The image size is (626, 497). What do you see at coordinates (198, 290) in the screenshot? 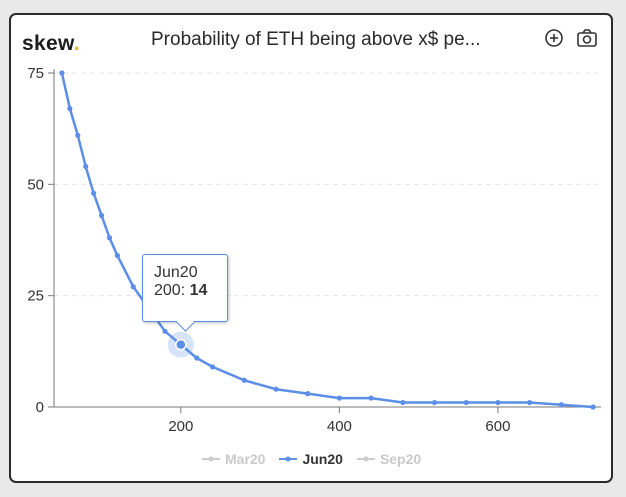
I see `tooltip-value: 14` at bounding box center [198, 290].